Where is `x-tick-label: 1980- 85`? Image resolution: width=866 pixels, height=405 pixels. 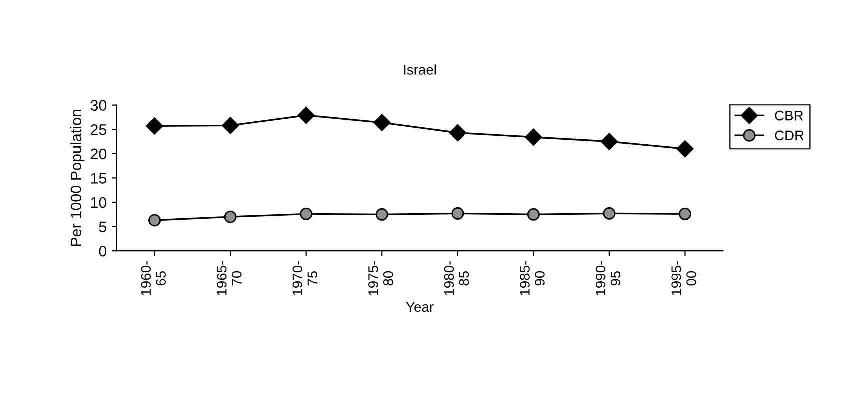
x-tick-label: 1980- 85 is located at coordinates (457, 278).